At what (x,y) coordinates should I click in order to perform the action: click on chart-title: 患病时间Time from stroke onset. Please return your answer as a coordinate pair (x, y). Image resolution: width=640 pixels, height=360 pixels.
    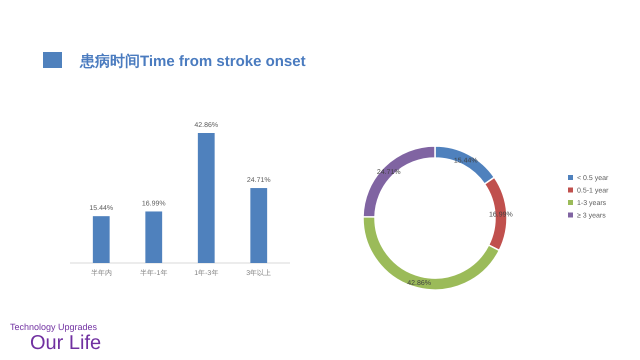
    Looking at the image, I should click on (192, 61).